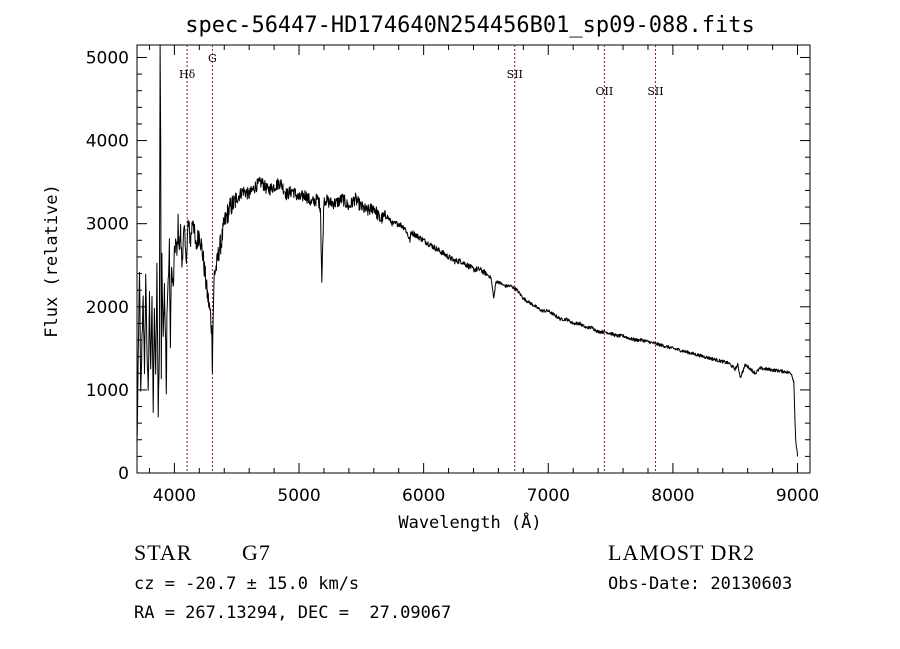 The height and width of the screenshot is (649, 900). Describe the element at coordinates (298, 496) in the screenshot. I see `x-tick-label: 5000` at that location.